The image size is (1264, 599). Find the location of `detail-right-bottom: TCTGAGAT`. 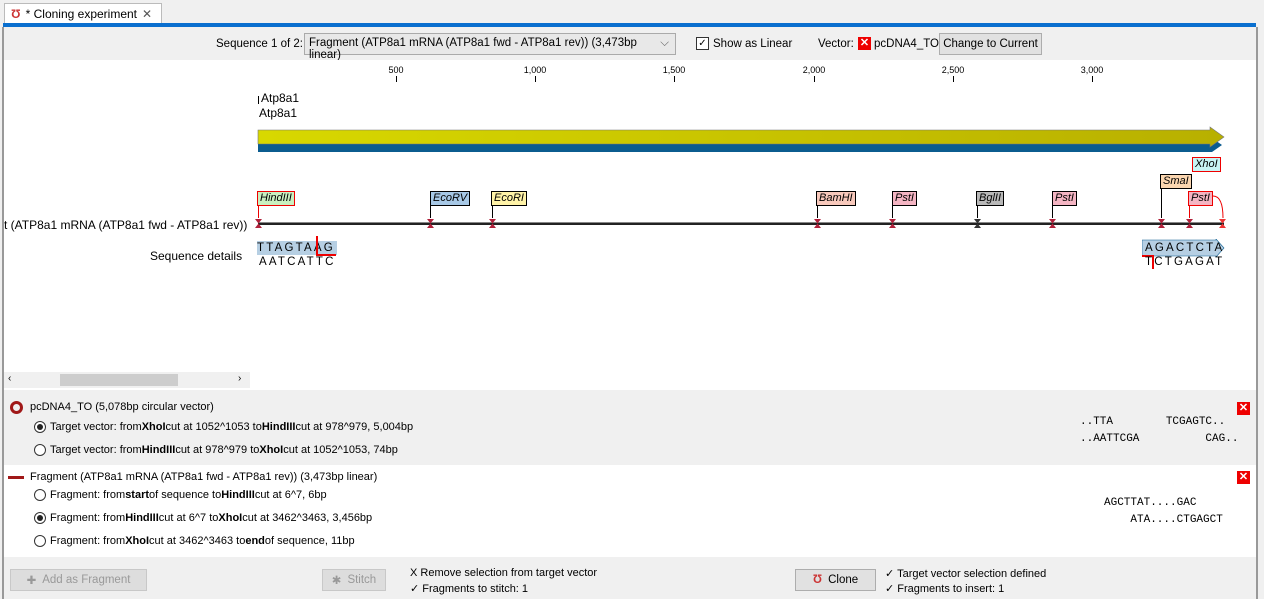

detail-right-bottom: TCTGAGAT is located at coordinates (1185, 262).